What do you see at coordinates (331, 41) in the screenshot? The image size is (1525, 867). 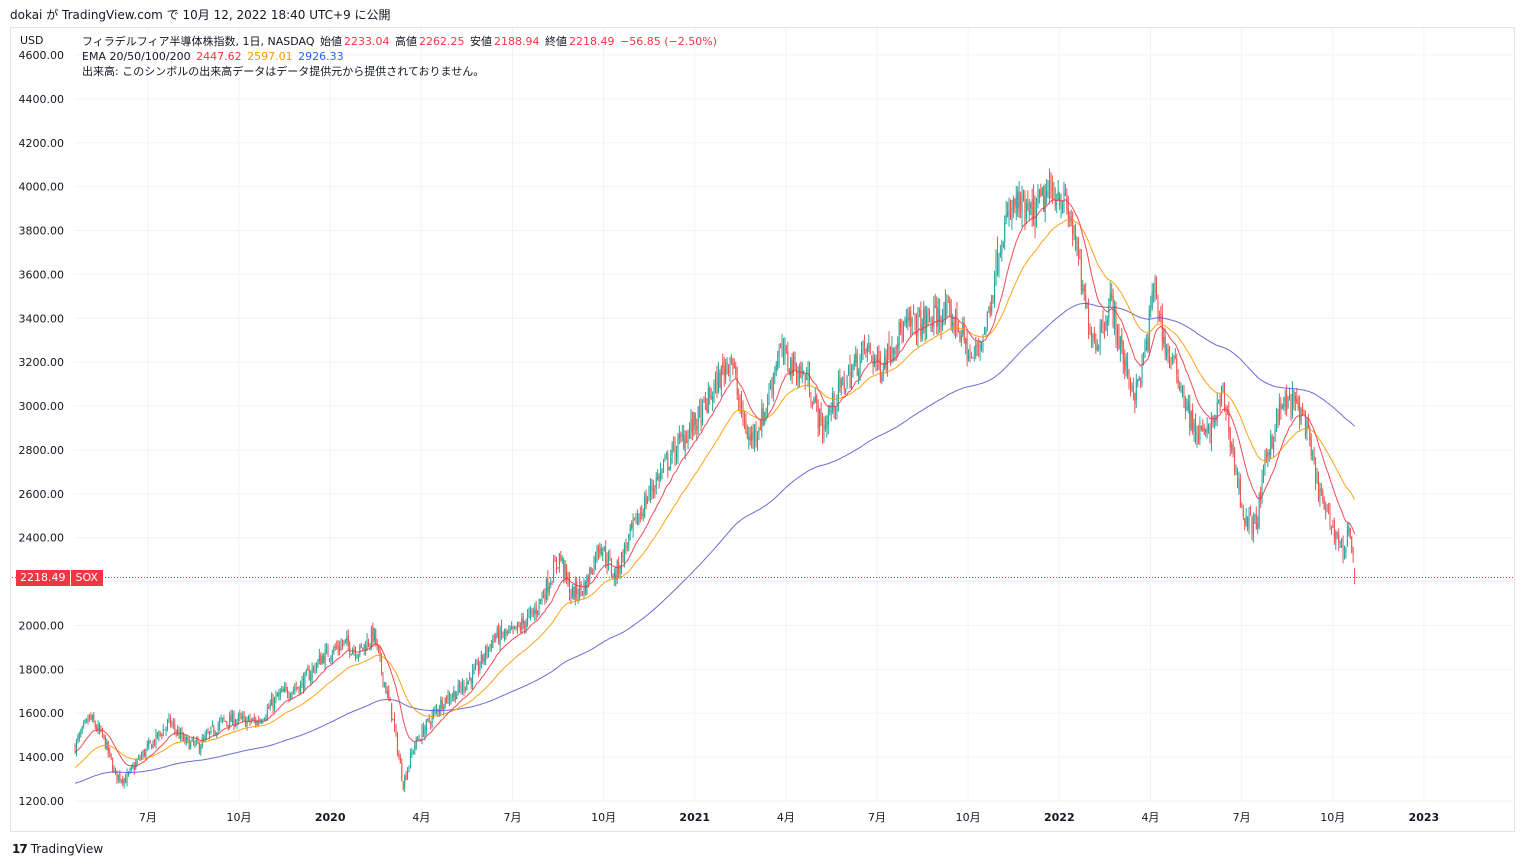 I see `legend-open-label: 始値` at bounding box center [331, 41].